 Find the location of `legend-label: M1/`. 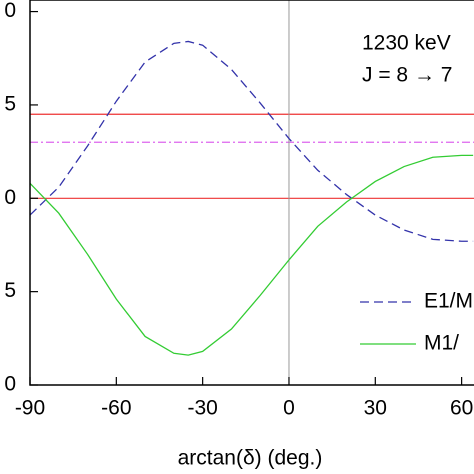

legend-label: M1/ is located at coordinates (441, 343).